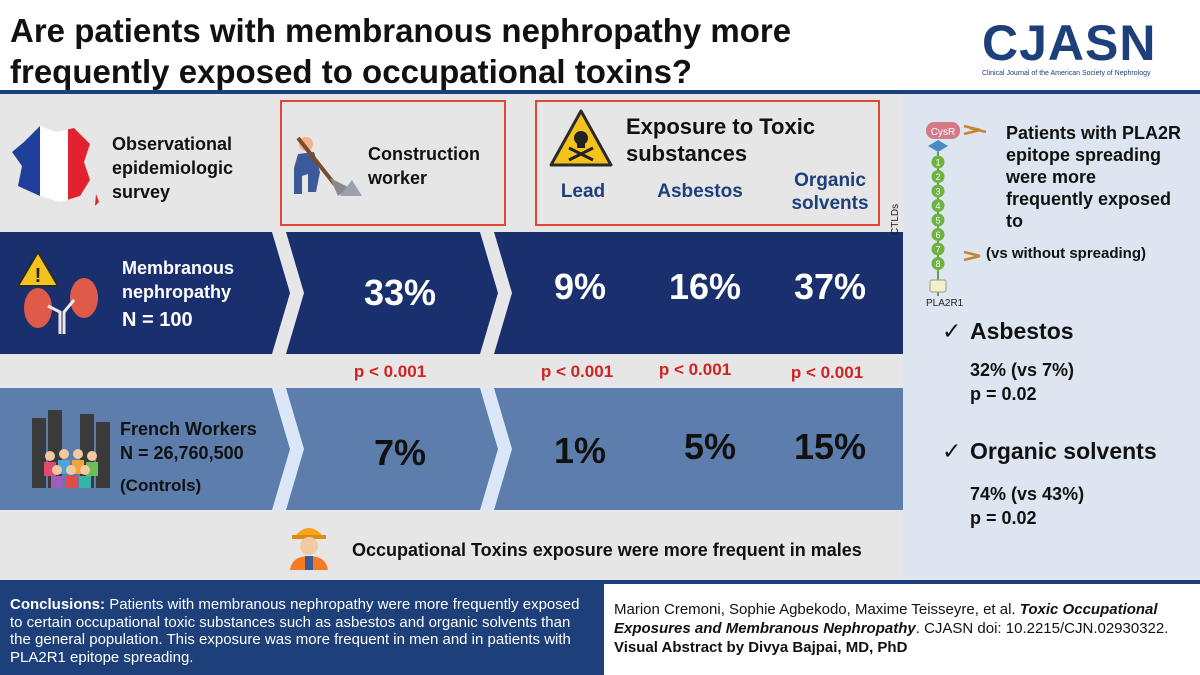 The image size is (1200, 675). What do you see at coordinates (424, 166) in the screenshot?
I see `construction-label: Construction worker` at bounding box center [424, 166].